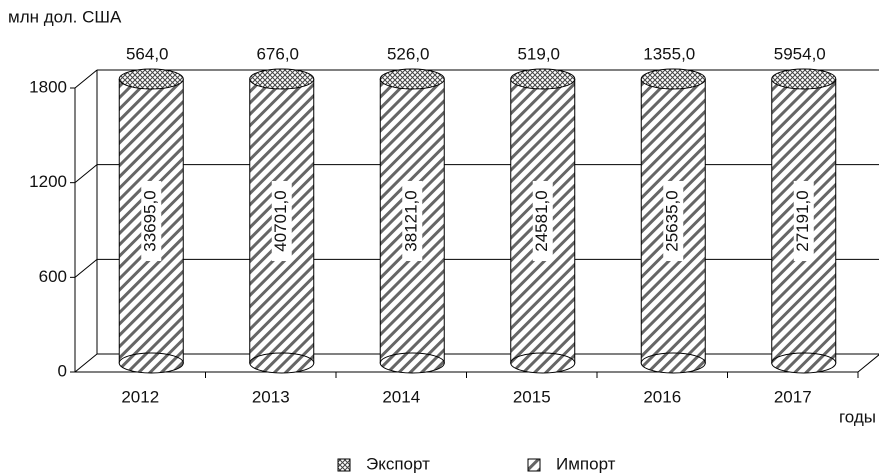  Describe the element at coordinates (53, 276) in the screenshot. I see `y-tick-label: 600` at that location.